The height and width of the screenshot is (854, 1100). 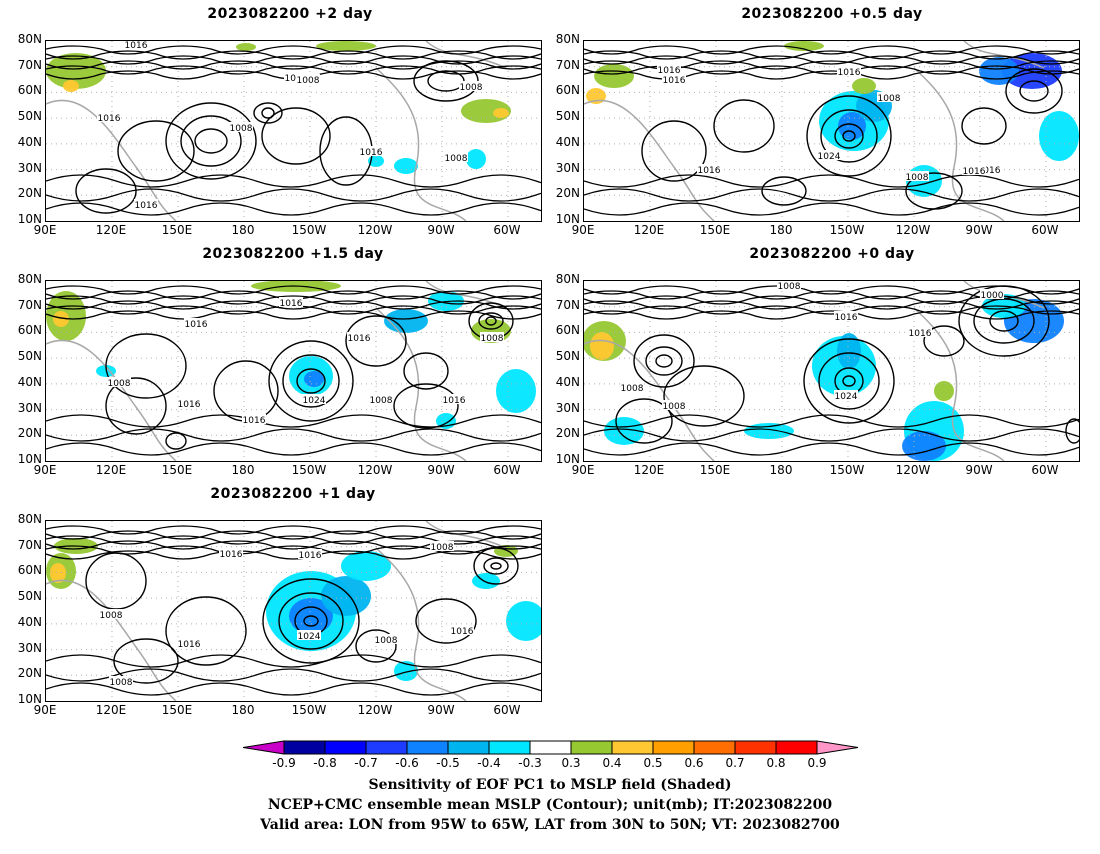 What do you see at coordinates (284, 763) in the screenshot?
I see `colorbar-tick-label: -0.9` at bounding box center [284, 763].